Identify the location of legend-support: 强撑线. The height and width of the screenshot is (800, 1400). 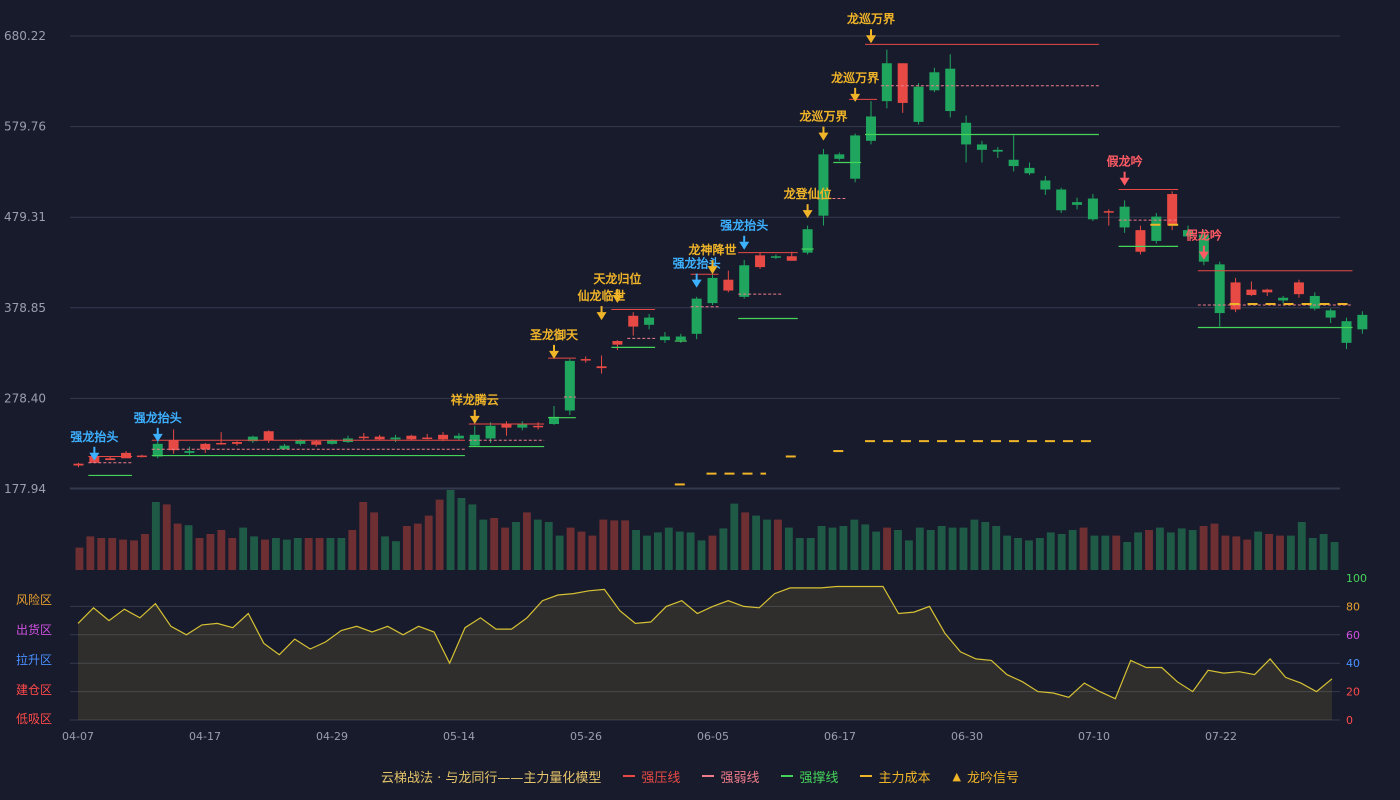
(809, 776).